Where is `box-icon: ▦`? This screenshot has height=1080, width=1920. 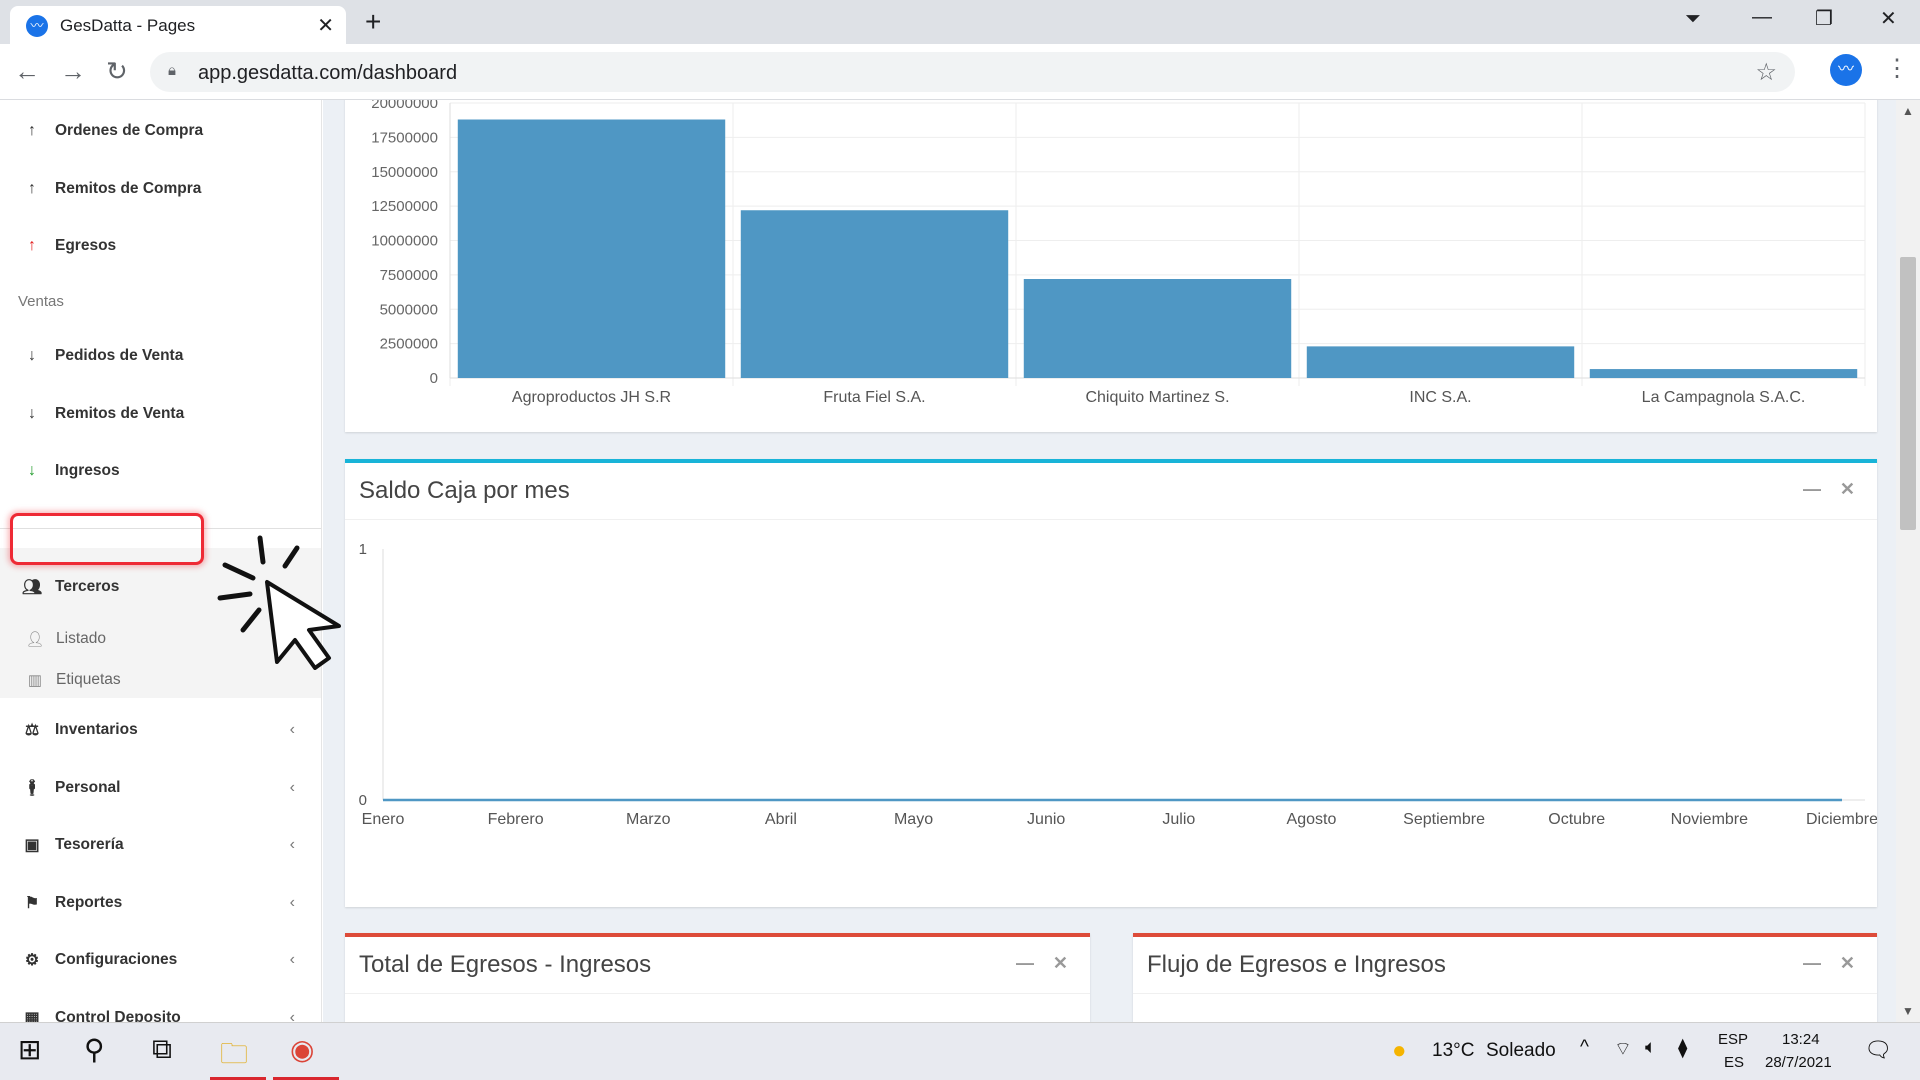 box-icon: ▦ is located at coordinates (32, 1016).